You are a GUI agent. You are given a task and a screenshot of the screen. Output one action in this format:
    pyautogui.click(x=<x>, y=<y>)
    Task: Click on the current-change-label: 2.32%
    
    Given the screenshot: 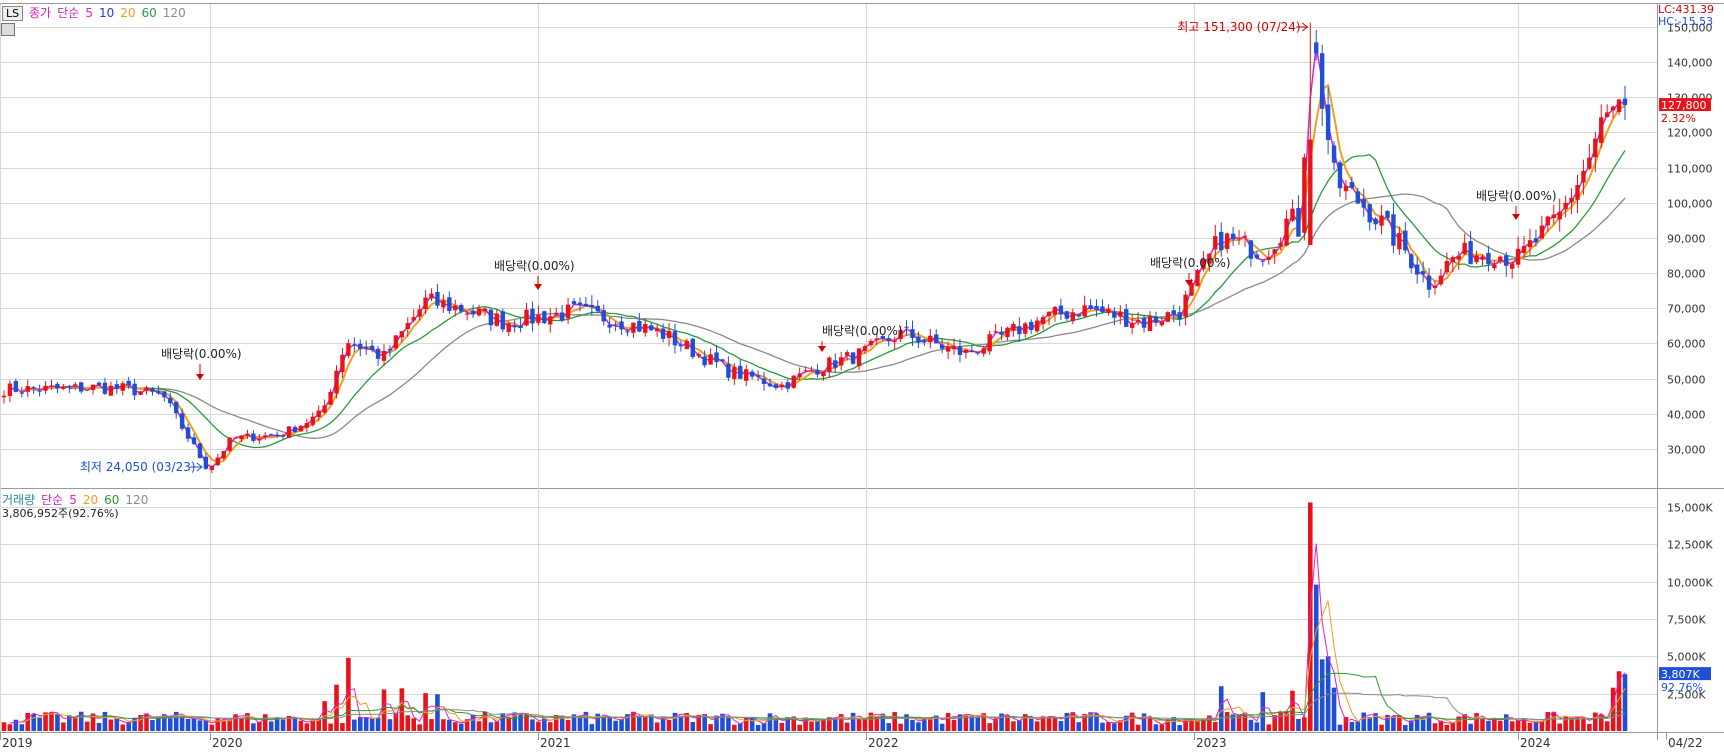 What is the action you would take?
    pyautogui.click(x=1678, y=118)
    